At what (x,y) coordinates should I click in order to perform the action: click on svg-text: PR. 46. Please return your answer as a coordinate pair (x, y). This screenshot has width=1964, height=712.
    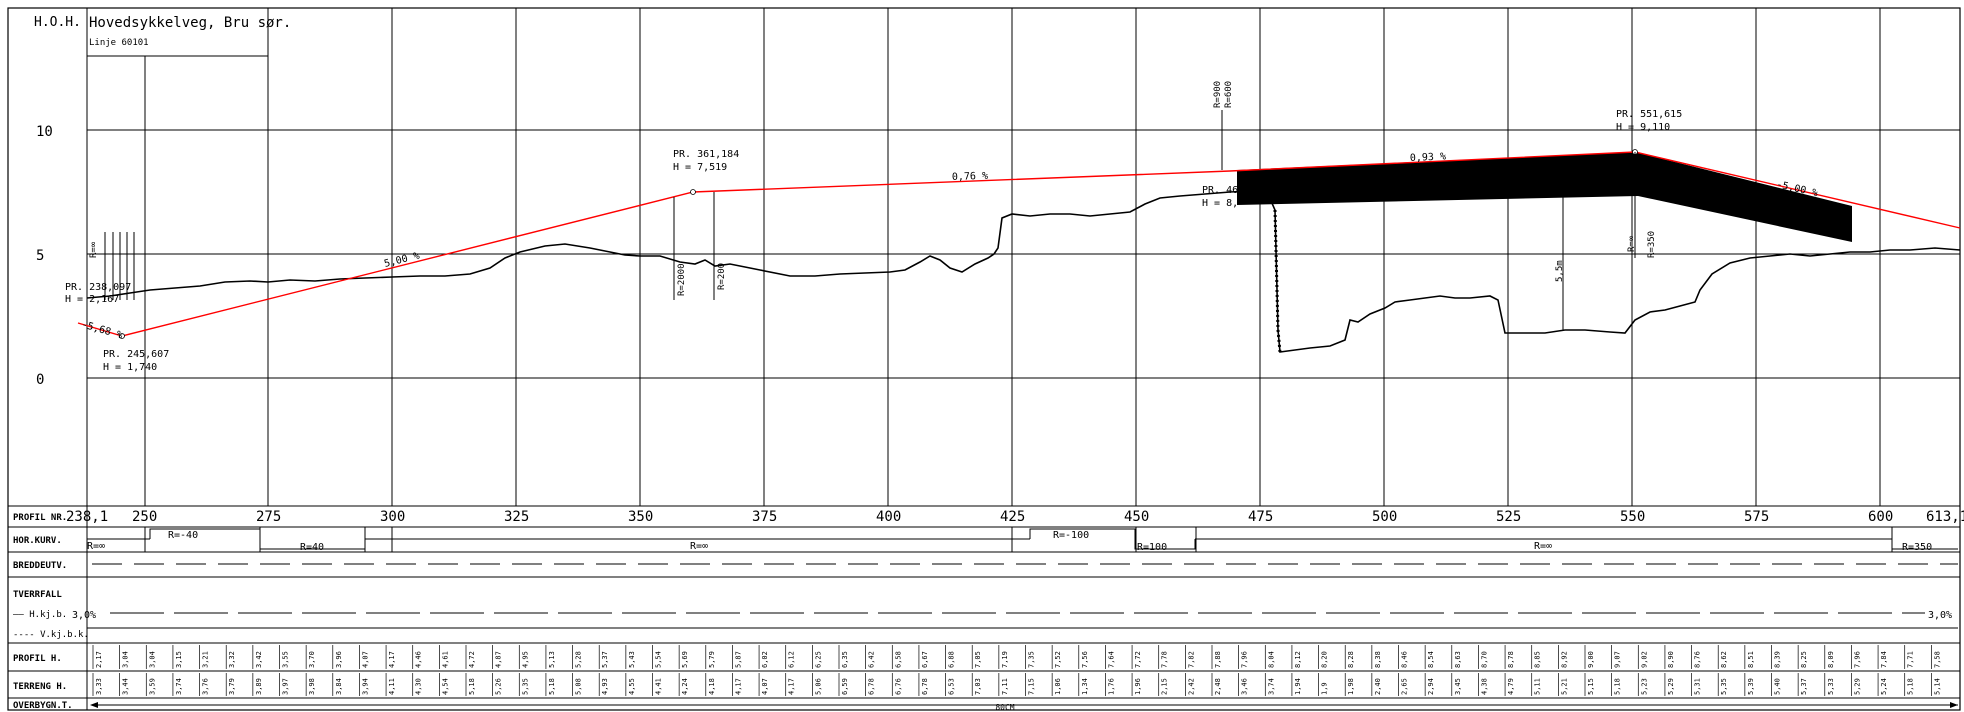
    Looking at the image, I should click on (1220, 190).